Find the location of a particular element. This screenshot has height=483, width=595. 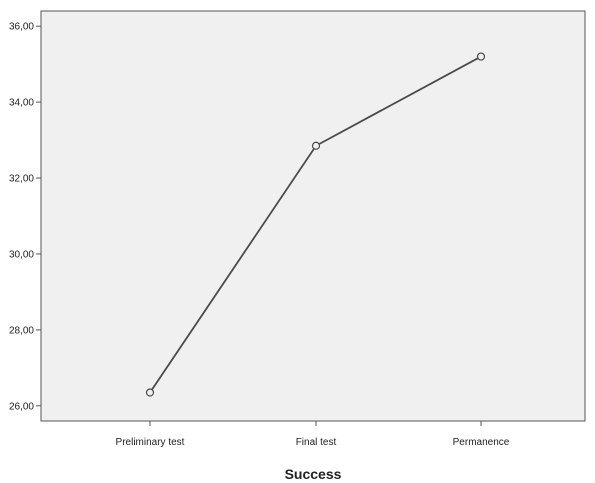

x-axis-ticks: Preliminary test Final test Permanence is located at coordinates (313, 434).